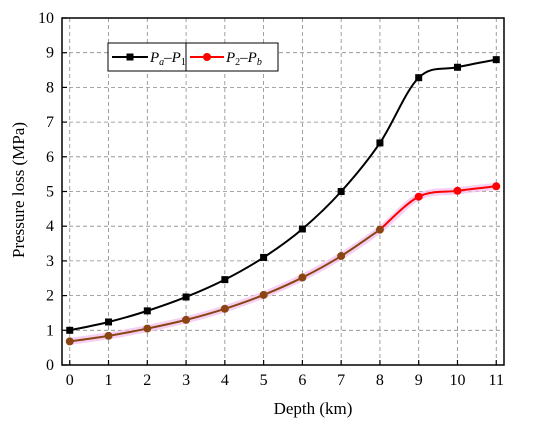  What do you see at coordinates (46, 18) in the screenshot?
I see `y-tick-label: 10` at bounding box center [46, 18].